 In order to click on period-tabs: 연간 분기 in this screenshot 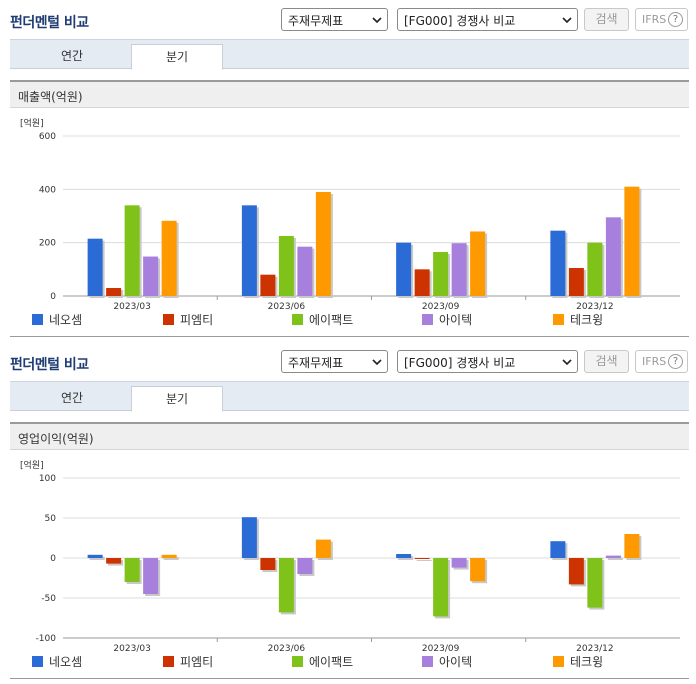, I will do `click(349, 396)`.